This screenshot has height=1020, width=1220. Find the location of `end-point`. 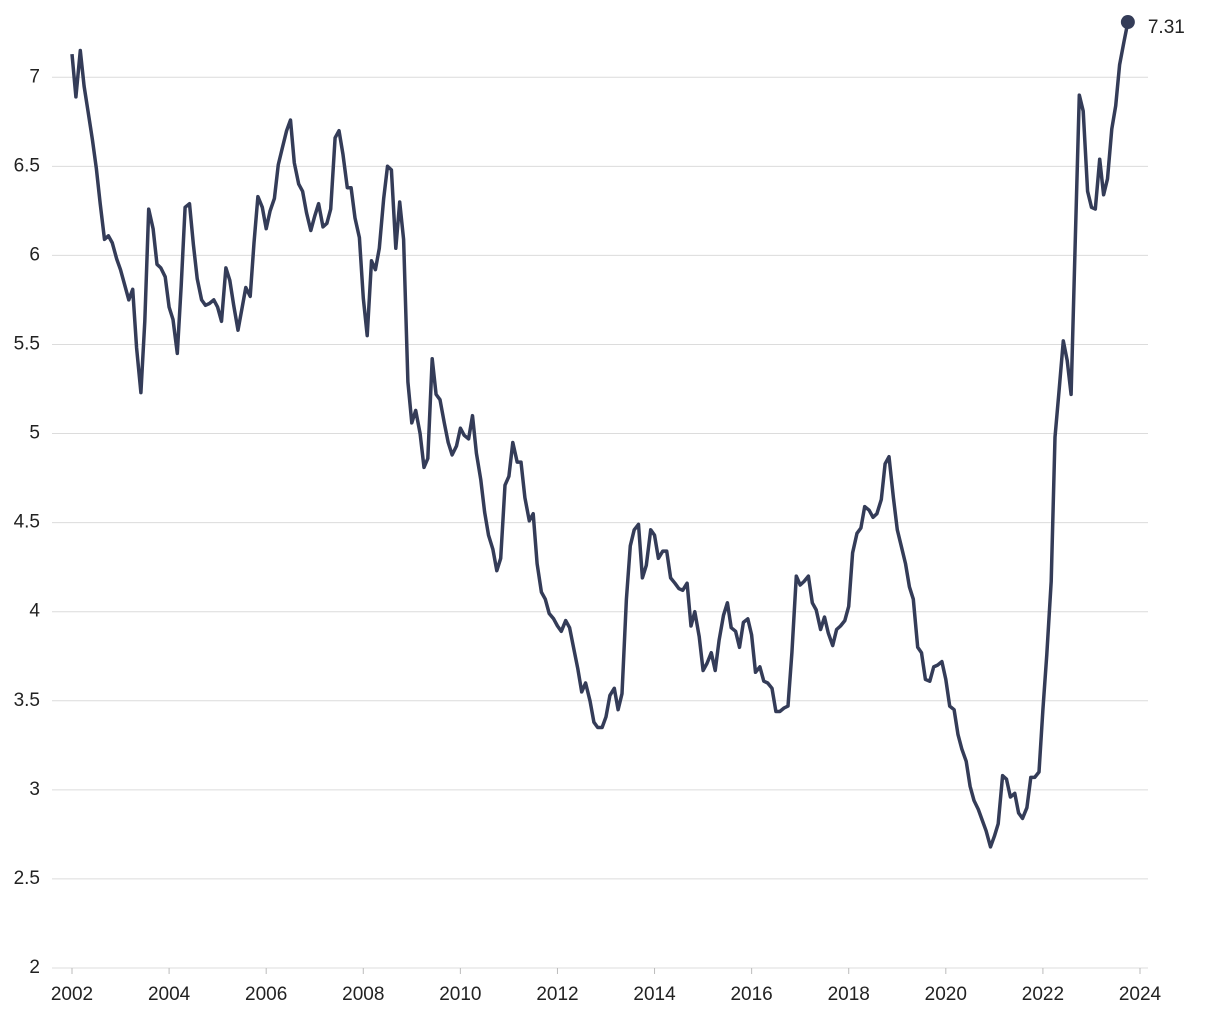

end-point is located at coordinates (1127, 22).